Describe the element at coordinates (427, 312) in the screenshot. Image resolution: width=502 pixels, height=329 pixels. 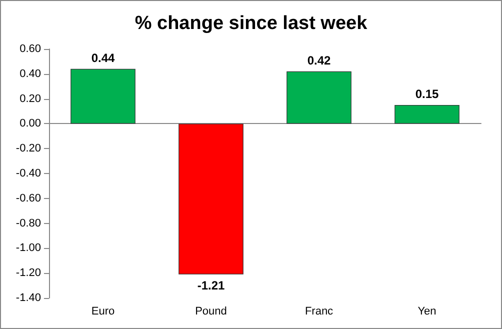
I see `x-tick-label: Yen` at that location.